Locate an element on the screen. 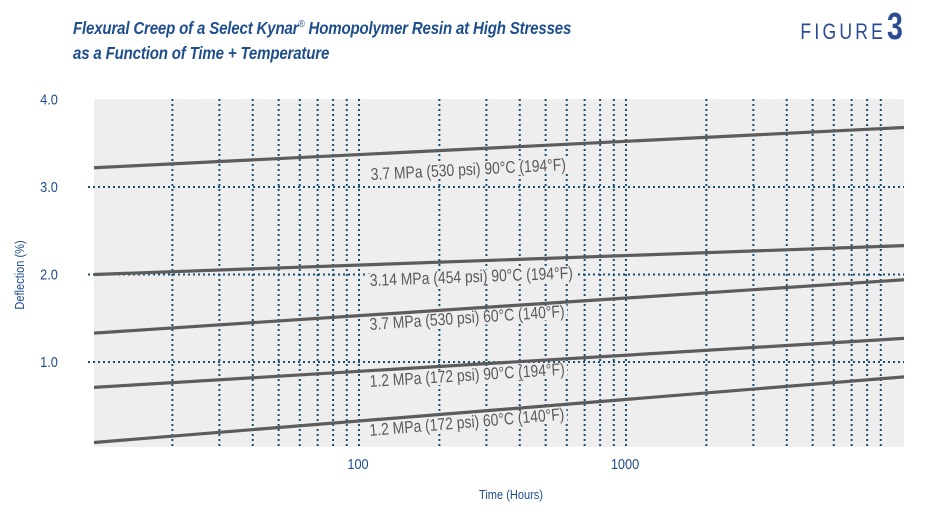 This screenshot has width=930, height=514. y-axis-ticks: 4.0 3.0 2.0 1.0 is located at coordinates (49, 230).